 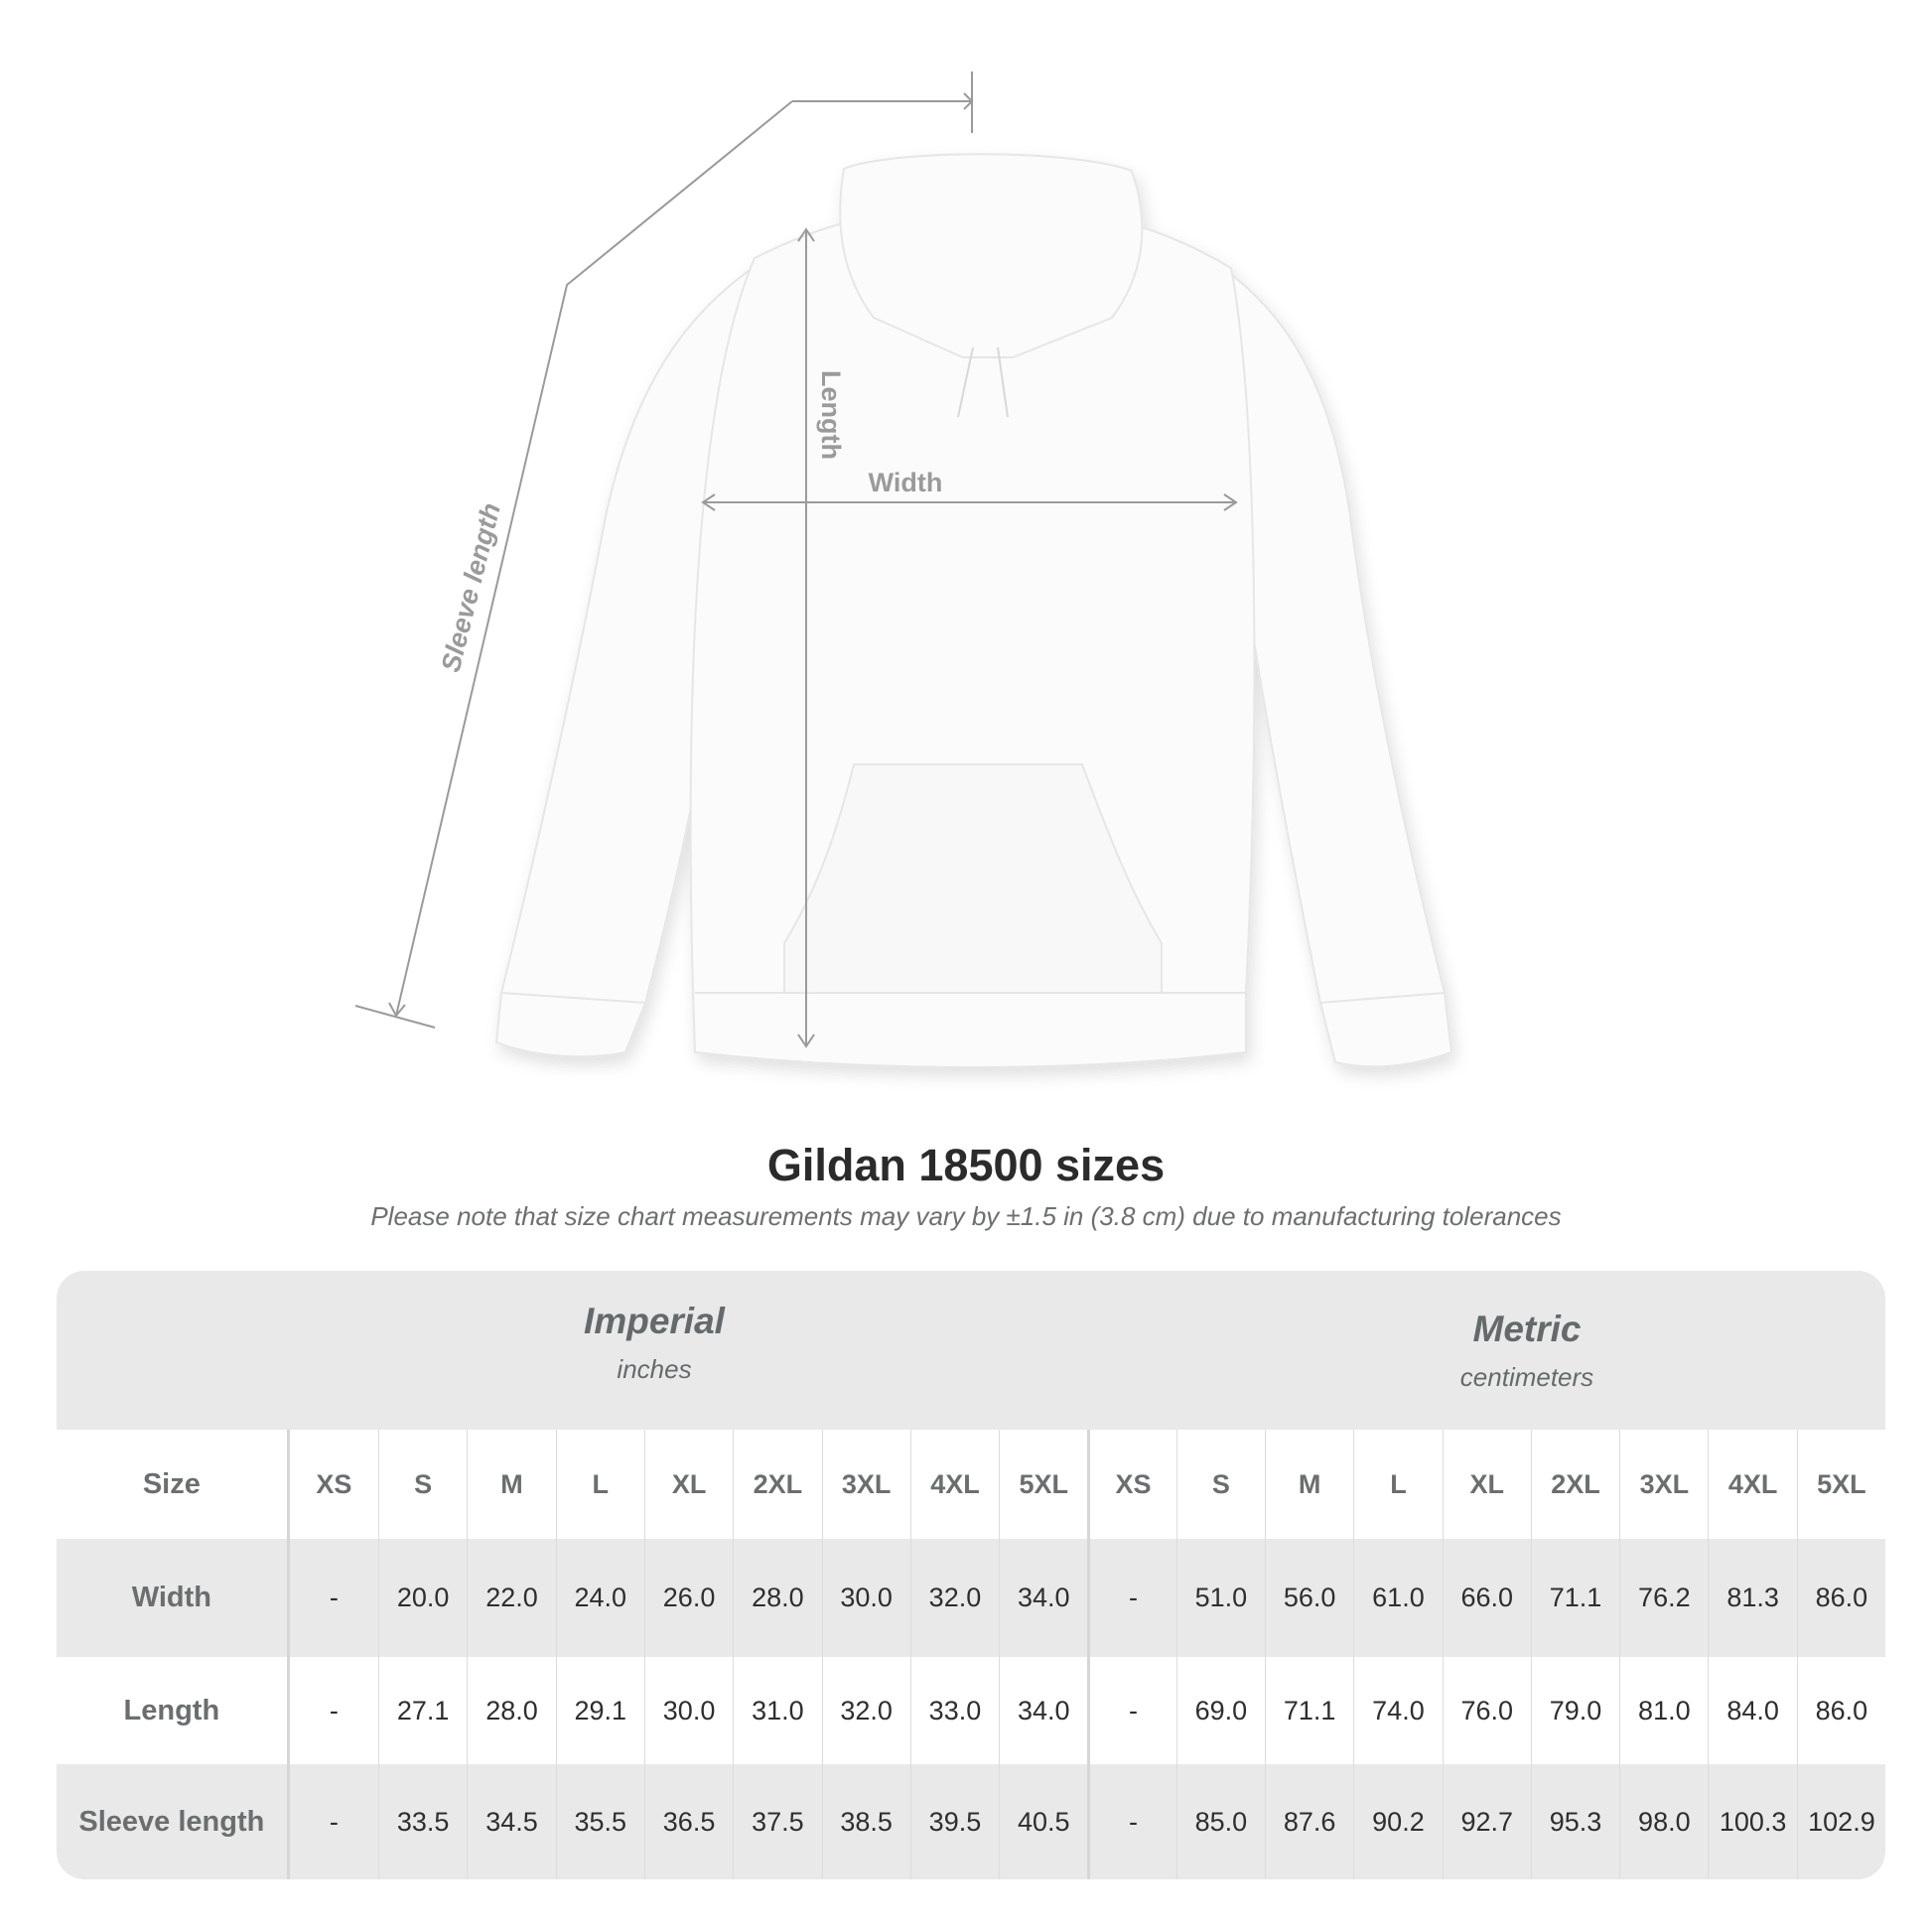 What do you see at coordinates (1752, 1822) in the screenshot?
I see `value-cell: 100.3` at bounding box center [1752, 1822].